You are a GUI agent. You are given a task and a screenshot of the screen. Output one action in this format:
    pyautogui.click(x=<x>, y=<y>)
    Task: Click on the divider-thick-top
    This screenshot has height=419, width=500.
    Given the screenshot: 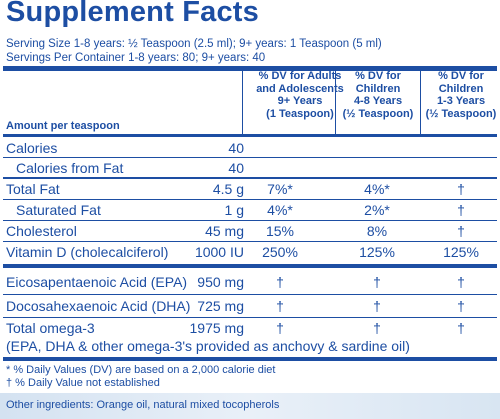 What is the action you would take?
    pyautogui.click(x=250, y=68)
    